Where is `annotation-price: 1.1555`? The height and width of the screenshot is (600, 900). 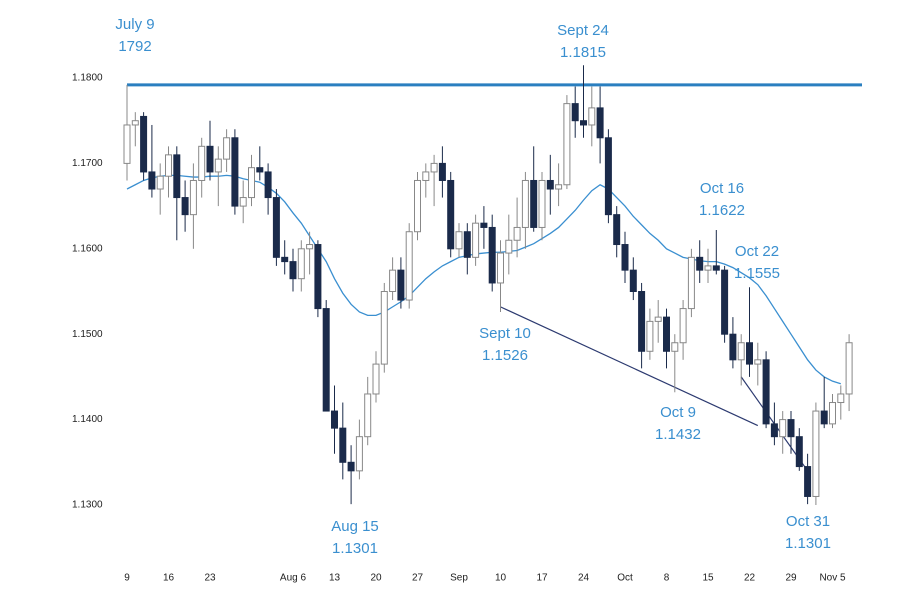 annotation-price: 1.1555 is located at coordinates (757, 273).